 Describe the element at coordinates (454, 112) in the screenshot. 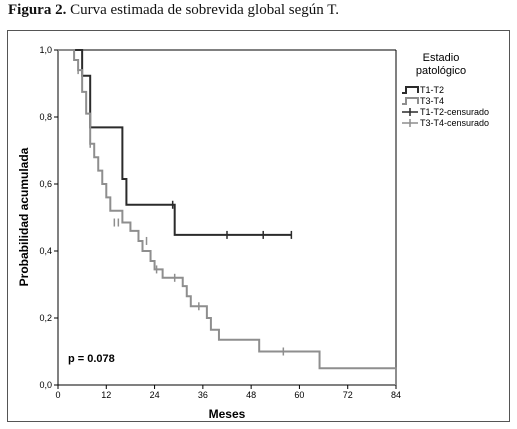

I see `legend-t1t2-censored-label: T1-T2-censurado` at that location.